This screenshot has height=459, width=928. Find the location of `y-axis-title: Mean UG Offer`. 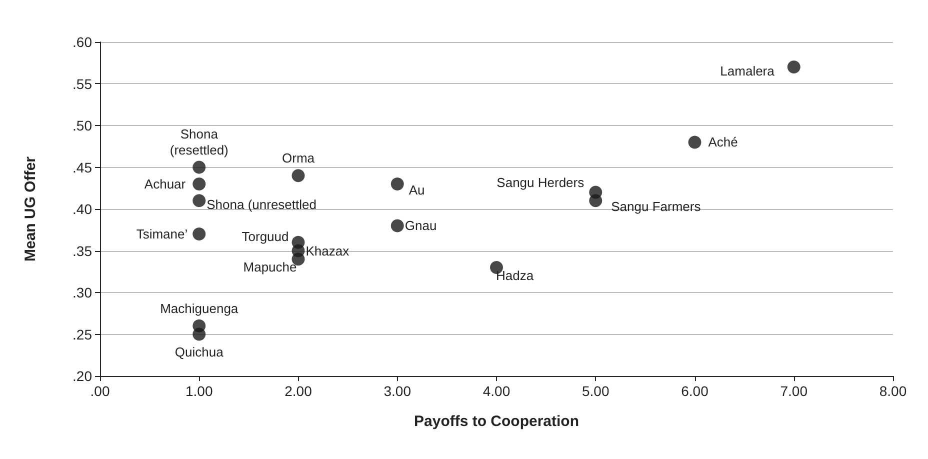

y-axis-title: Mean UG Offer is located at coordinates (30, 209).